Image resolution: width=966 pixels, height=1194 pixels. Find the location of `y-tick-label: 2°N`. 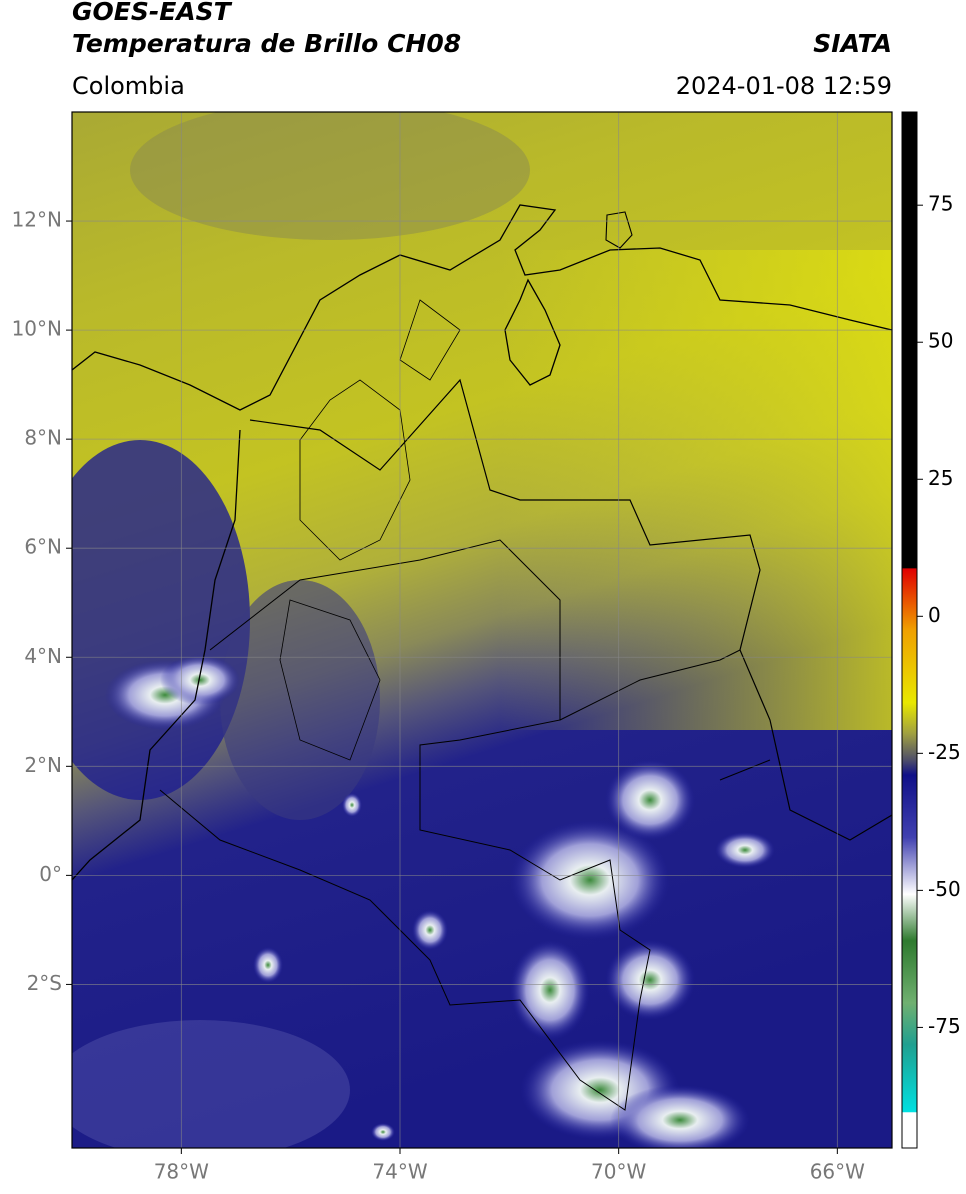

y-tick-label: 2°N is located at coordinates (43, 765).